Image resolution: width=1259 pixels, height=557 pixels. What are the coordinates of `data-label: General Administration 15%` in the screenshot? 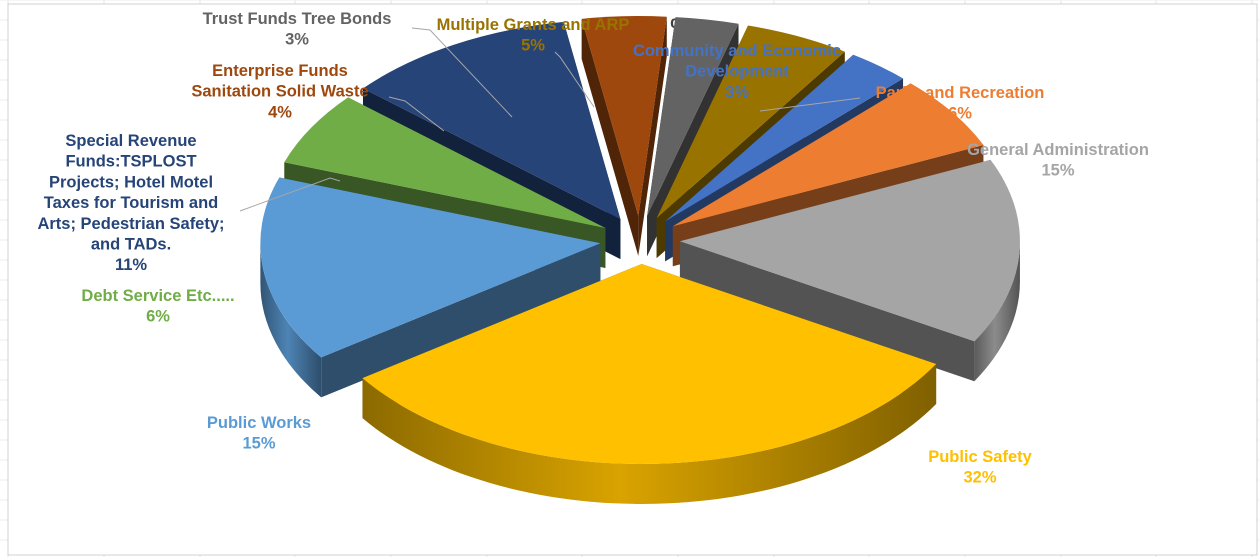 It's located at (1058, 160).